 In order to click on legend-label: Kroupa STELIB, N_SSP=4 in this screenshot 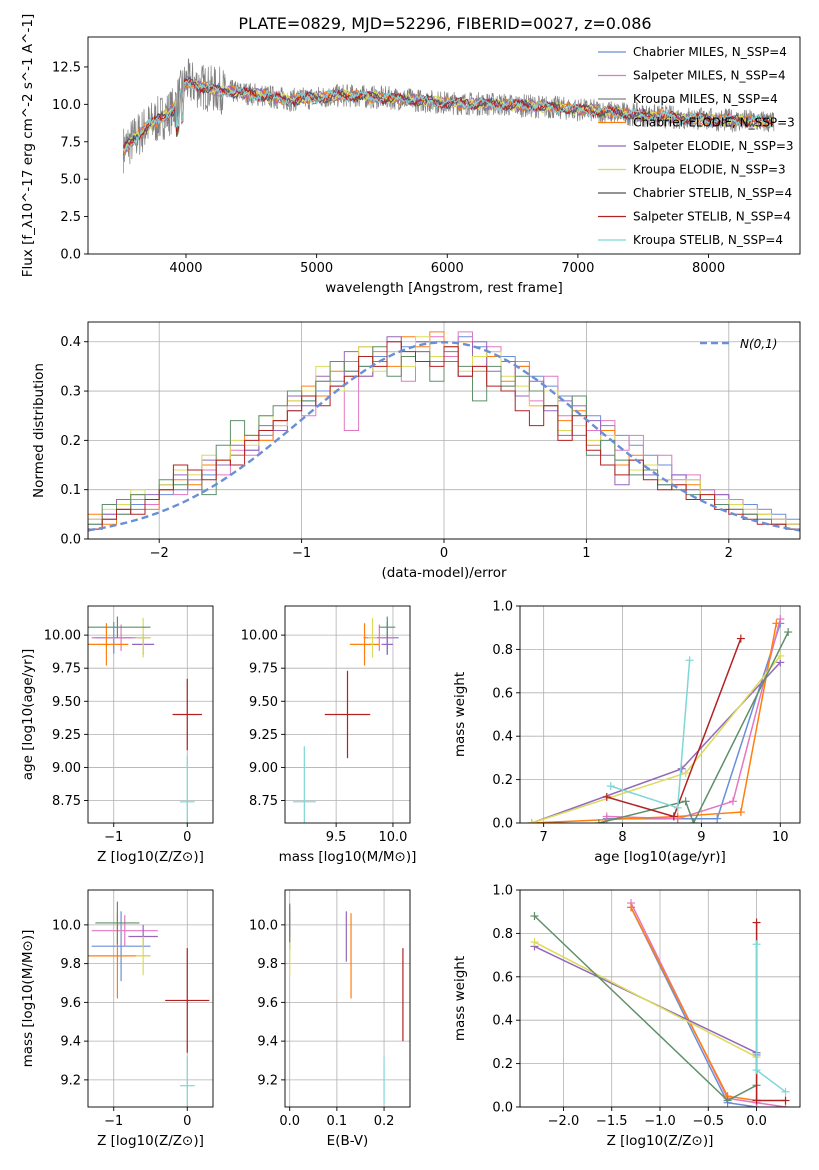, I will do `click(708, 240)`.